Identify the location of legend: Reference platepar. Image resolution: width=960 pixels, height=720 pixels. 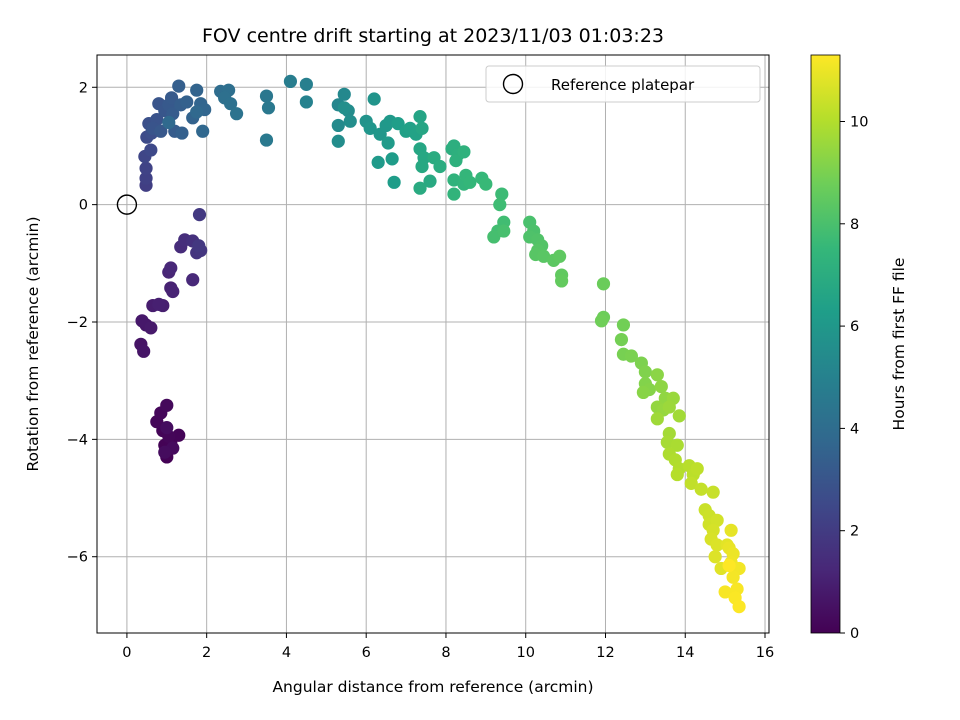
(623, 84).